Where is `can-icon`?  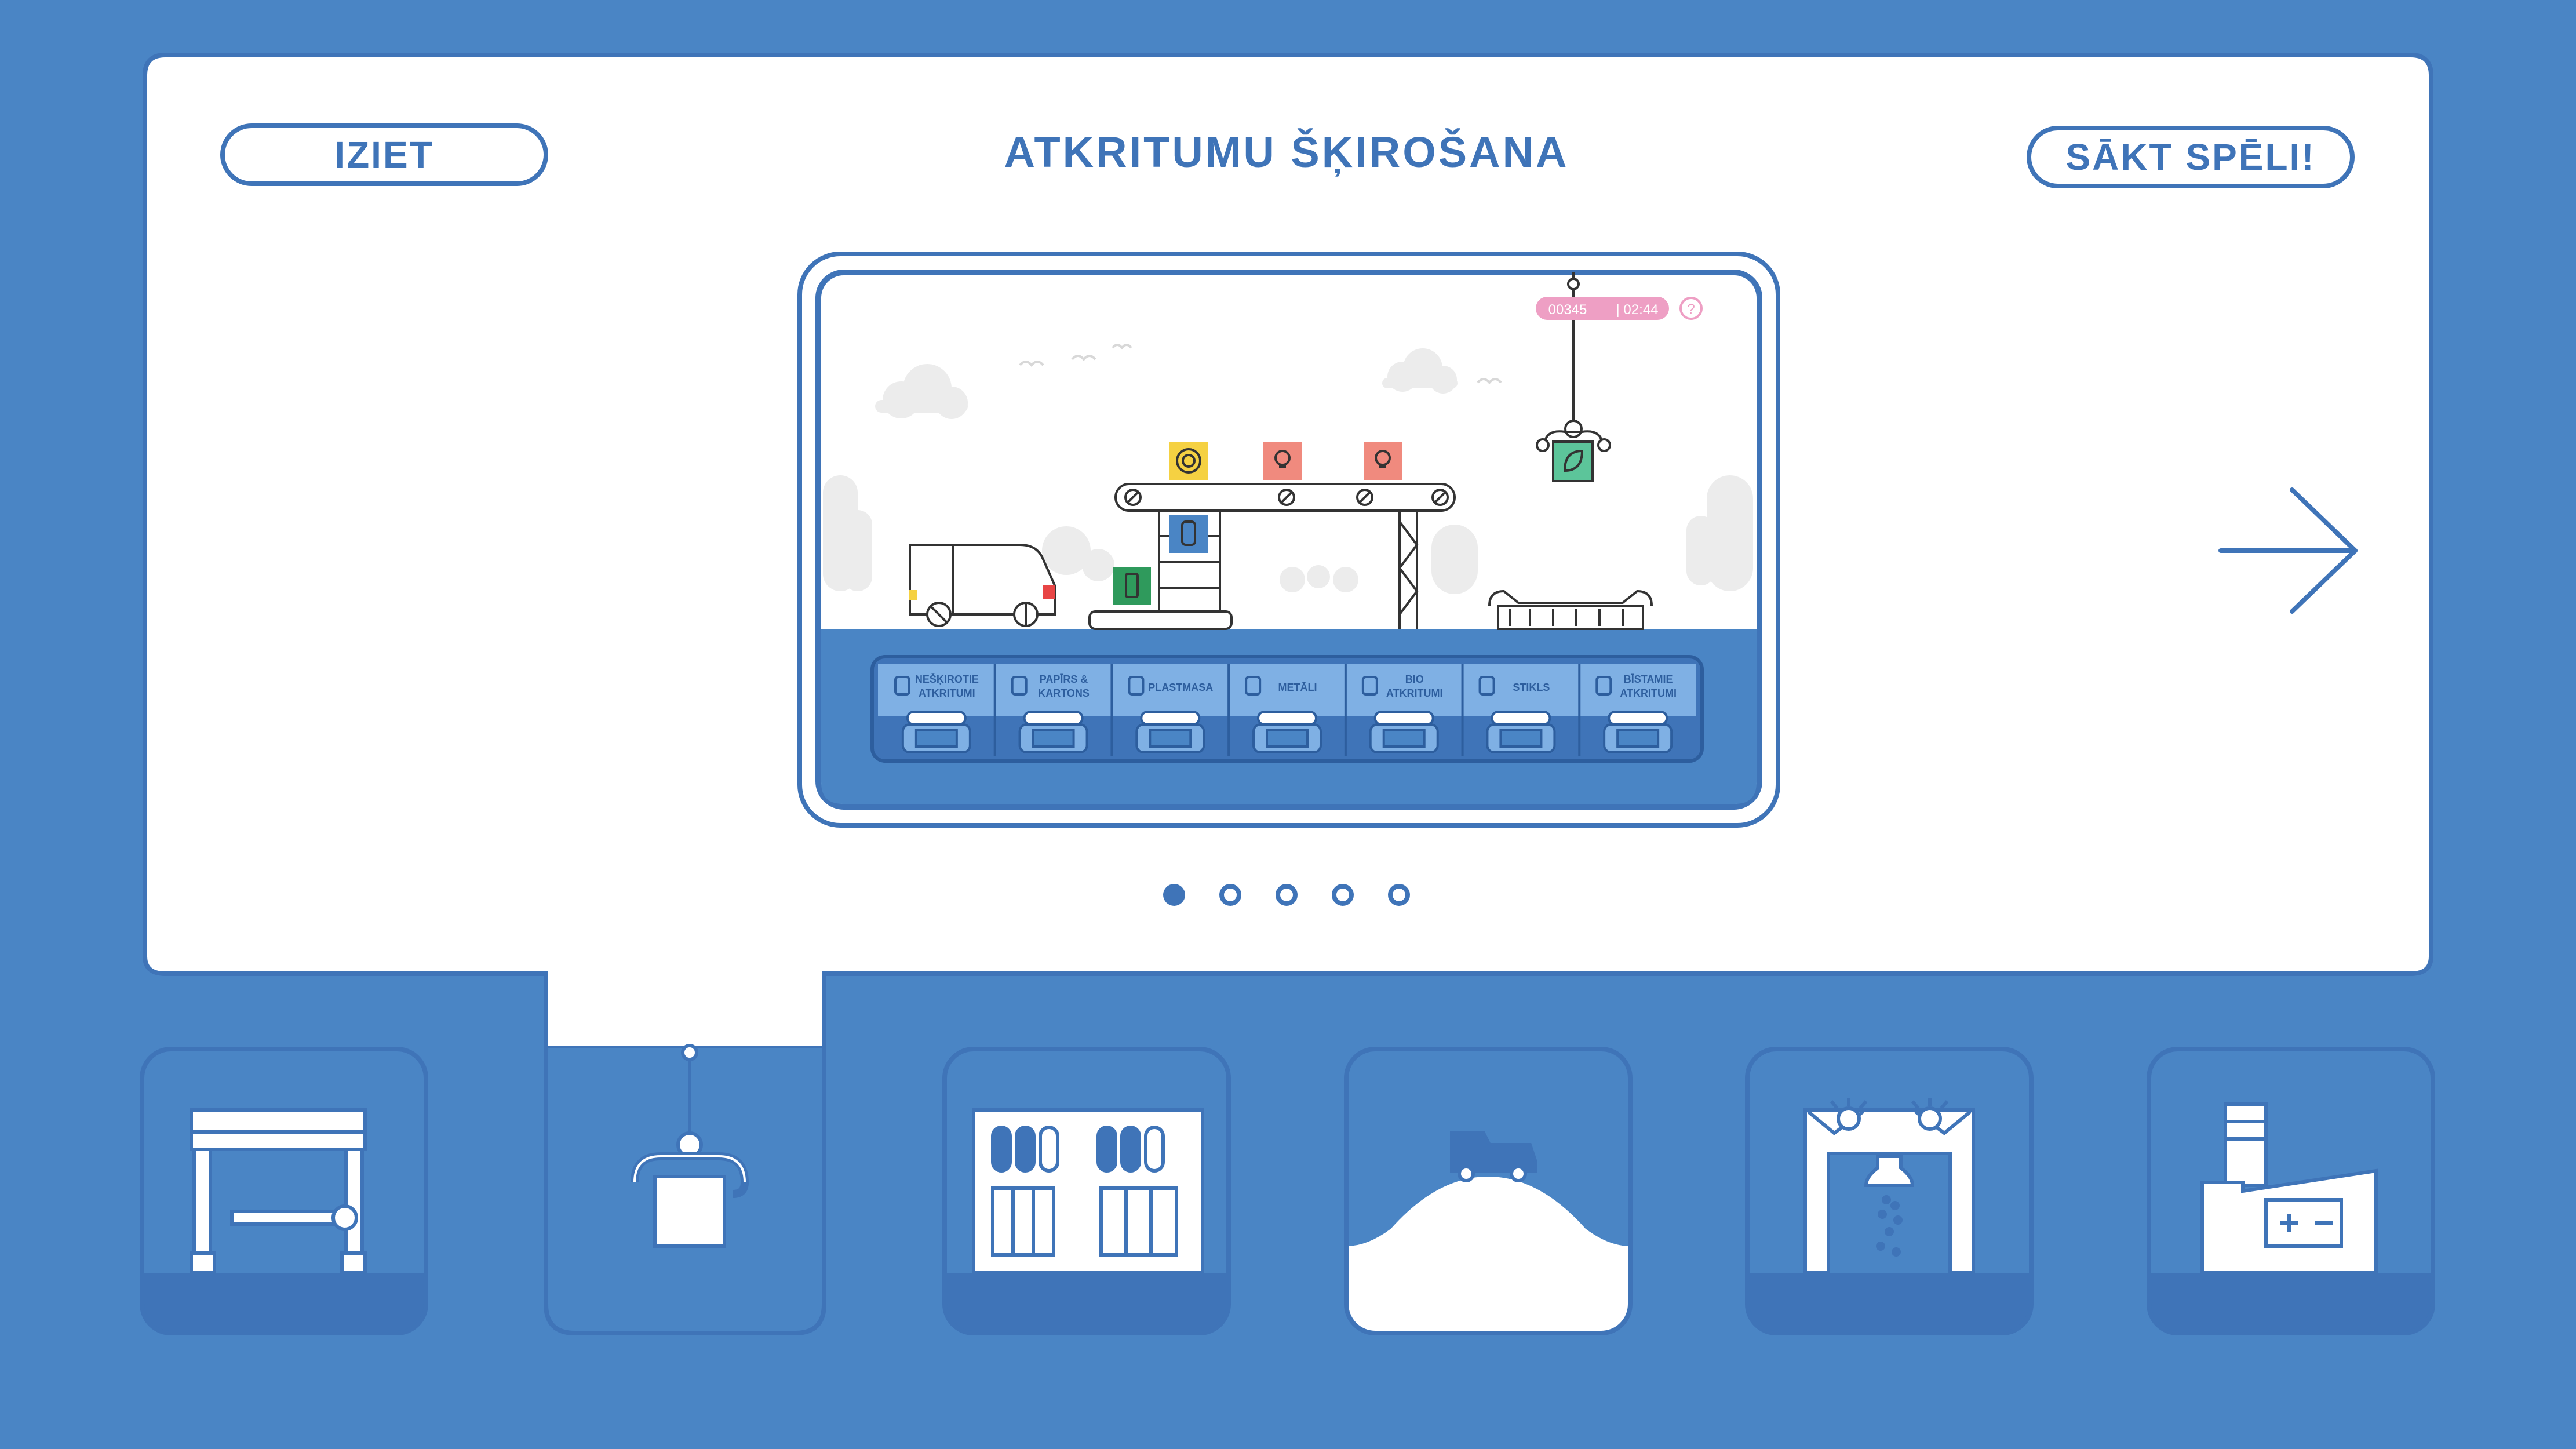
can-icon is located at coordinates (1253, 686).